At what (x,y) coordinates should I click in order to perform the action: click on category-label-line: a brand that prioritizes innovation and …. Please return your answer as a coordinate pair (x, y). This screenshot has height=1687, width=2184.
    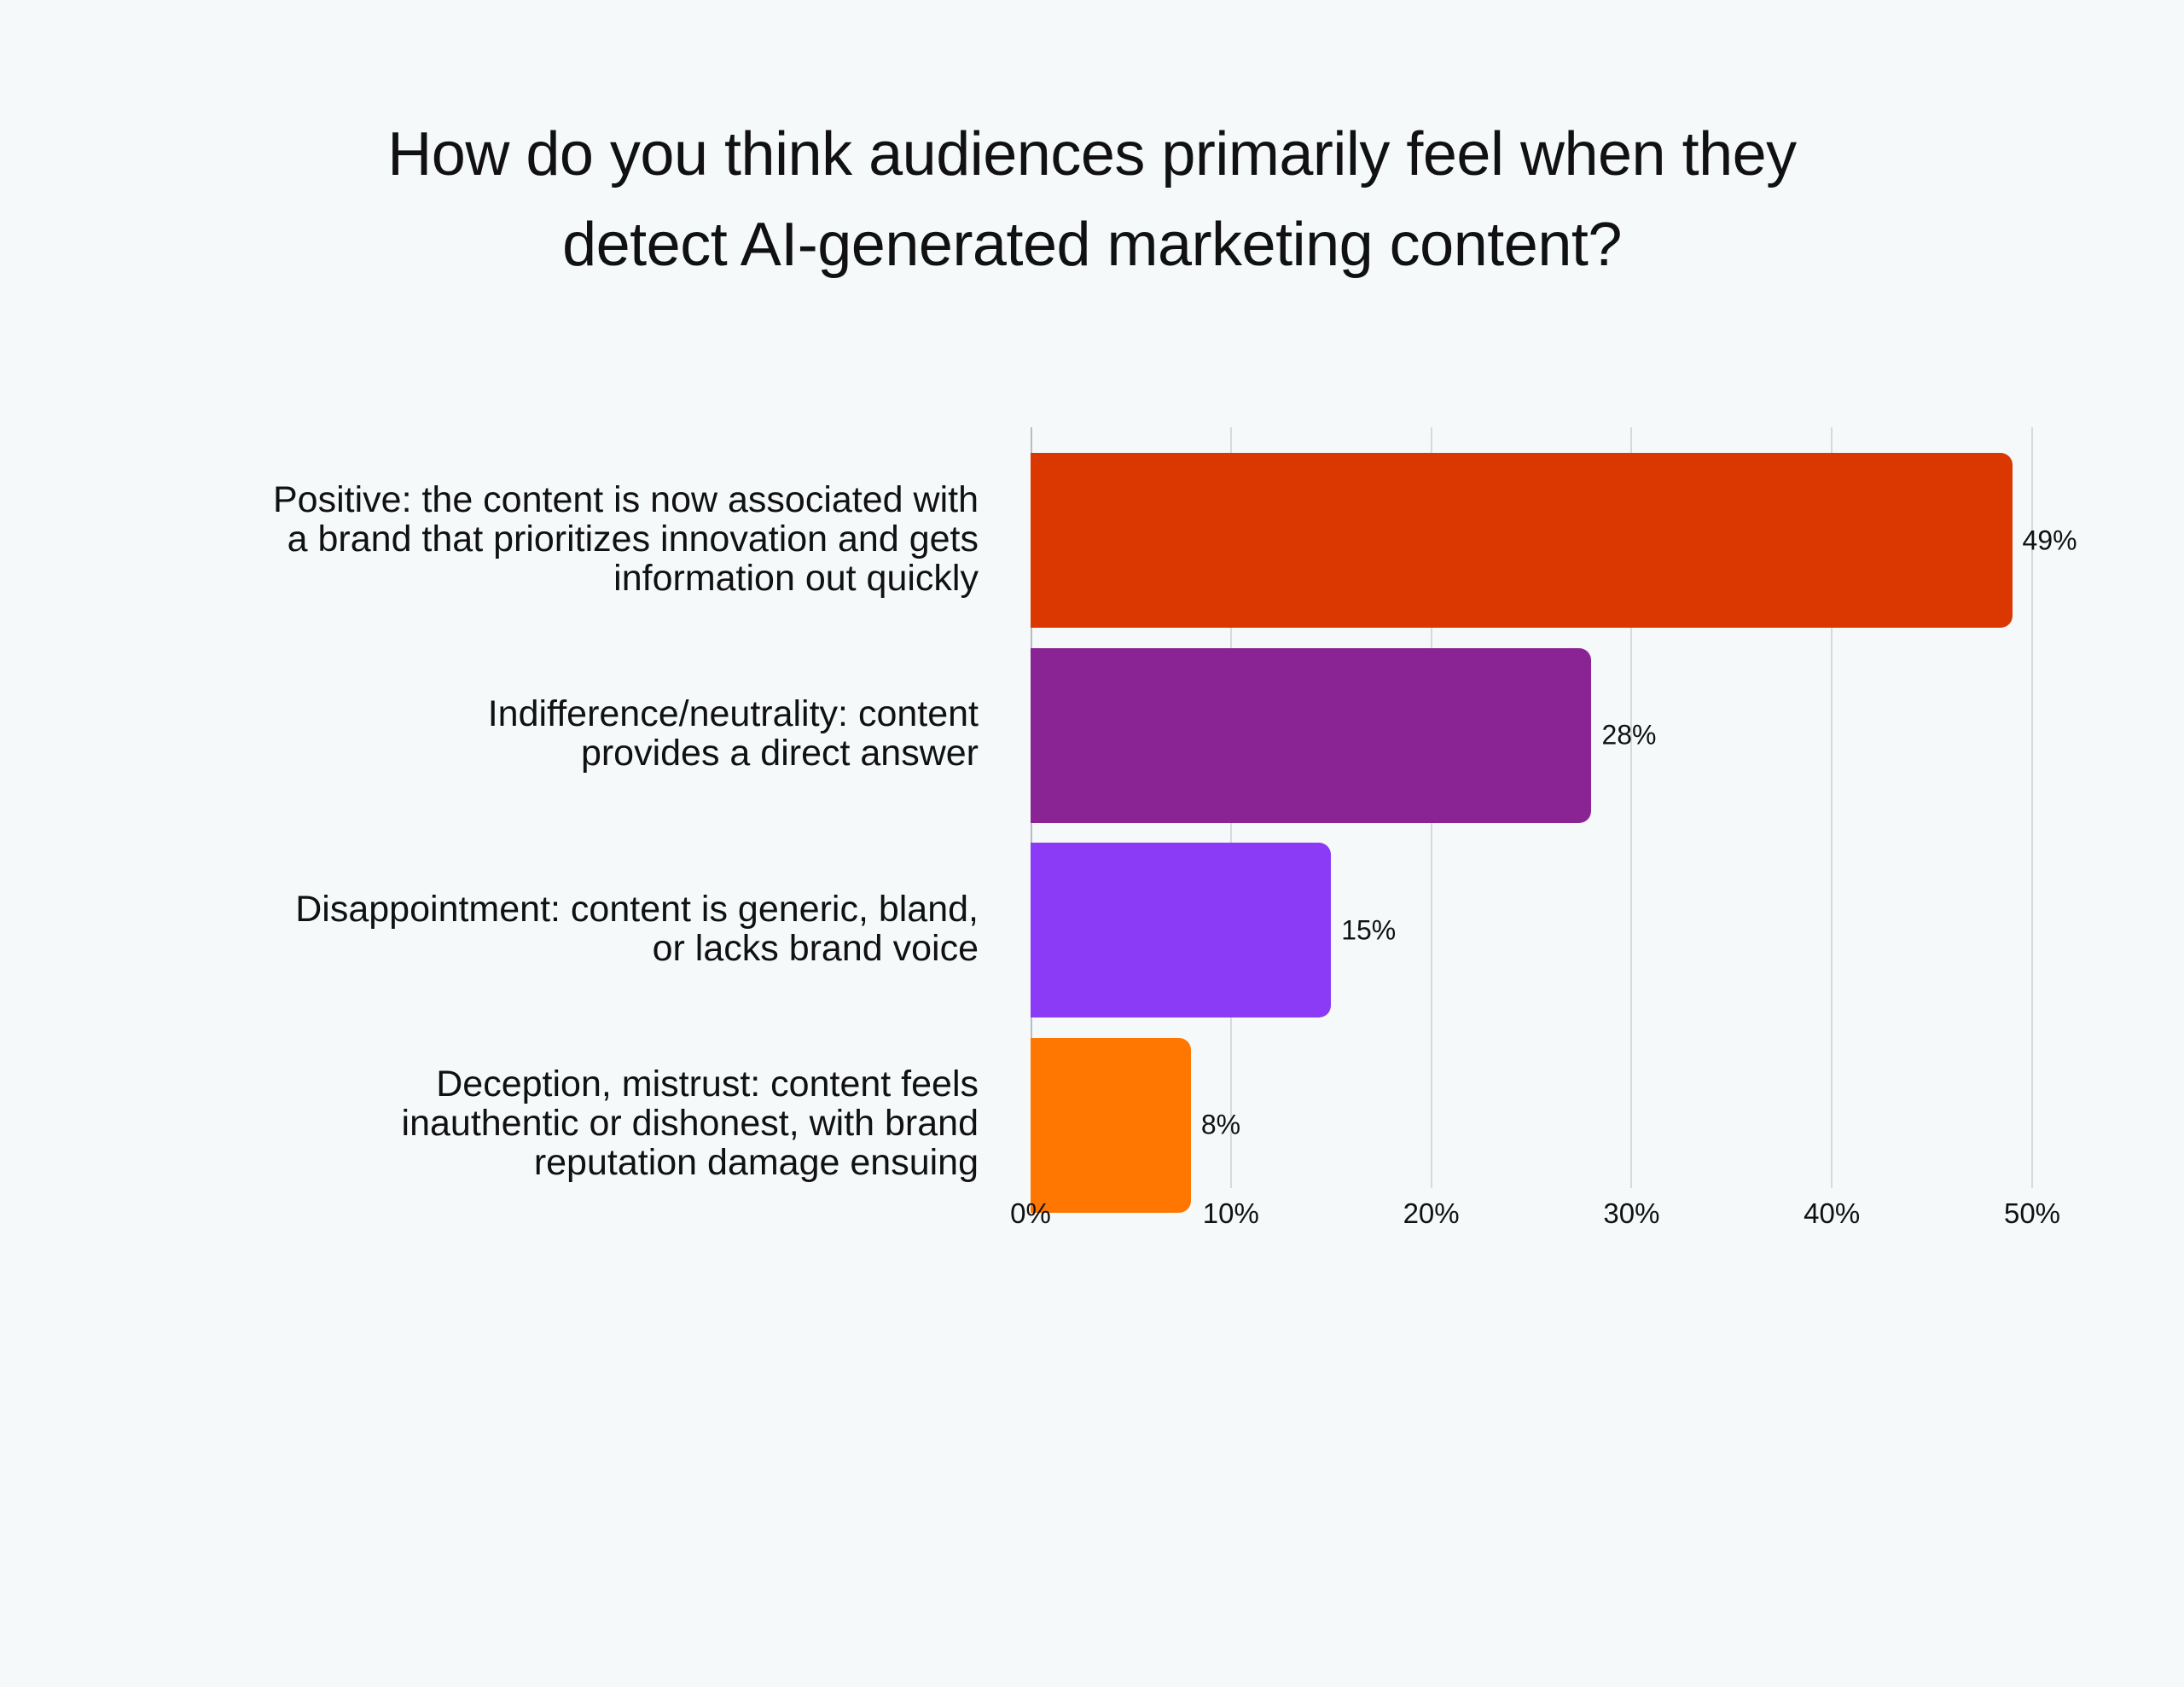
    Looking at the image, I should click on (633, 539).